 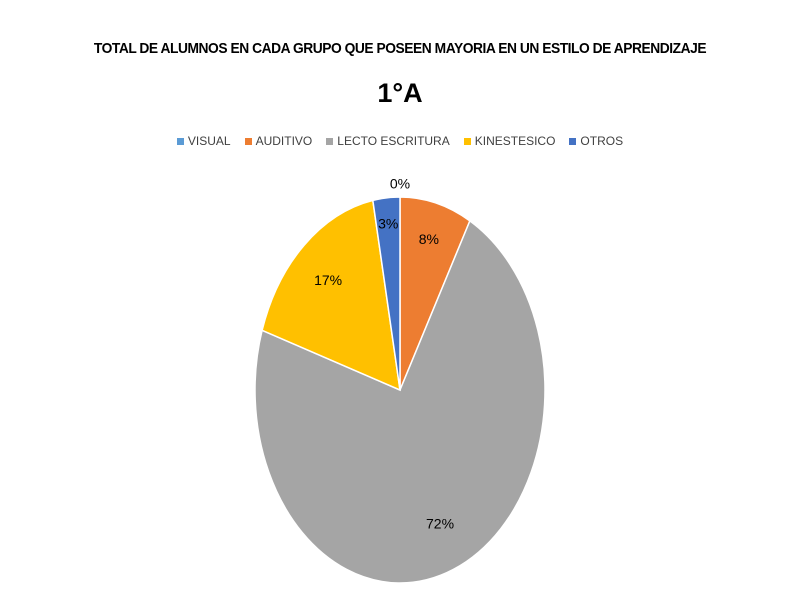 I want to click on legend-item-auditivo: AUDITIVO, so click(x=278, y=141).